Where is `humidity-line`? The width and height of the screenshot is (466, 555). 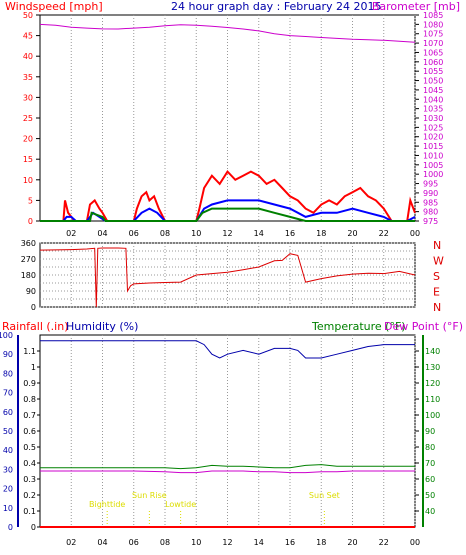
humidity-line is located at coordinates (227, 349).